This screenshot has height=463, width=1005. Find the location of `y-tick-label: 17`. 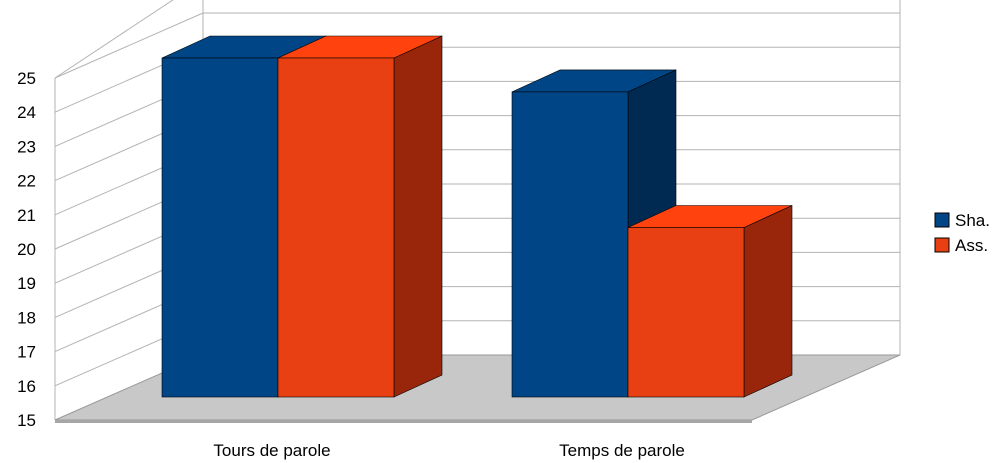

y-tick-label: 17 is located at coordinates (26, 352).